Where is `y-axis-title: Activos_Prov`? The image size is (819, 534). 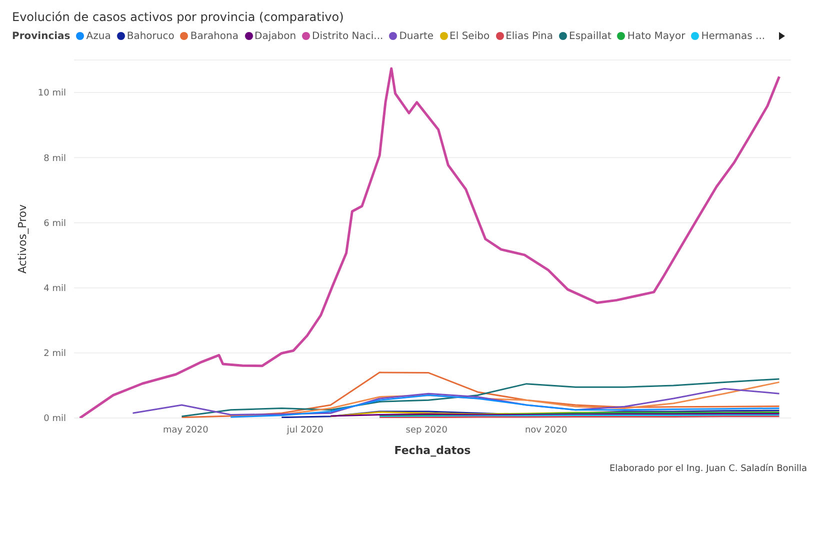 y-axis-title: Activos_Prov is located at coordinates (22, 239).